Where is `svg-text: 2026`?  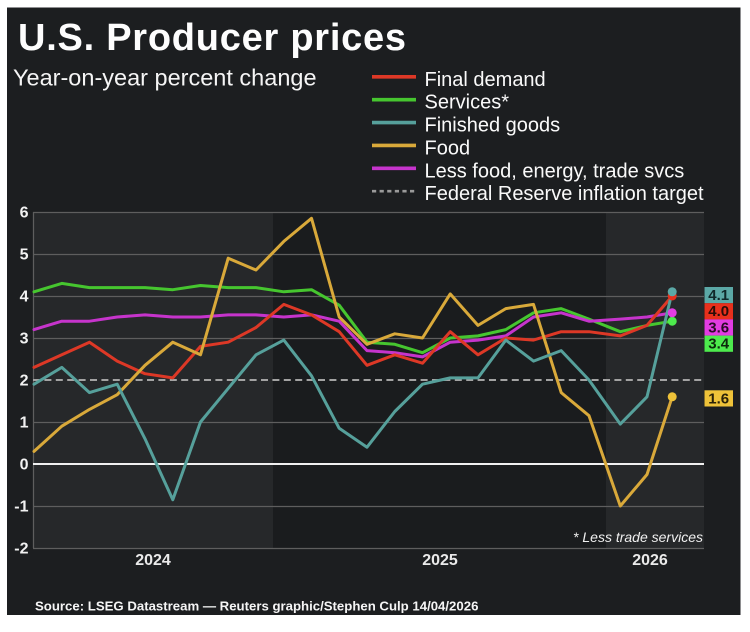
svg-text: 2026 is located at coordinates (650, 560).